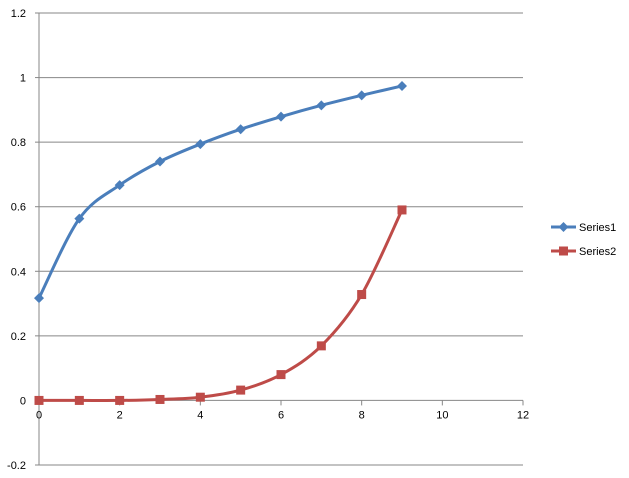 The image size is (629, 478). What do you see at coordinates (583, 240) in the screenshot?
I see `legend: Series1 Series2` at bounding box center [583, 240].